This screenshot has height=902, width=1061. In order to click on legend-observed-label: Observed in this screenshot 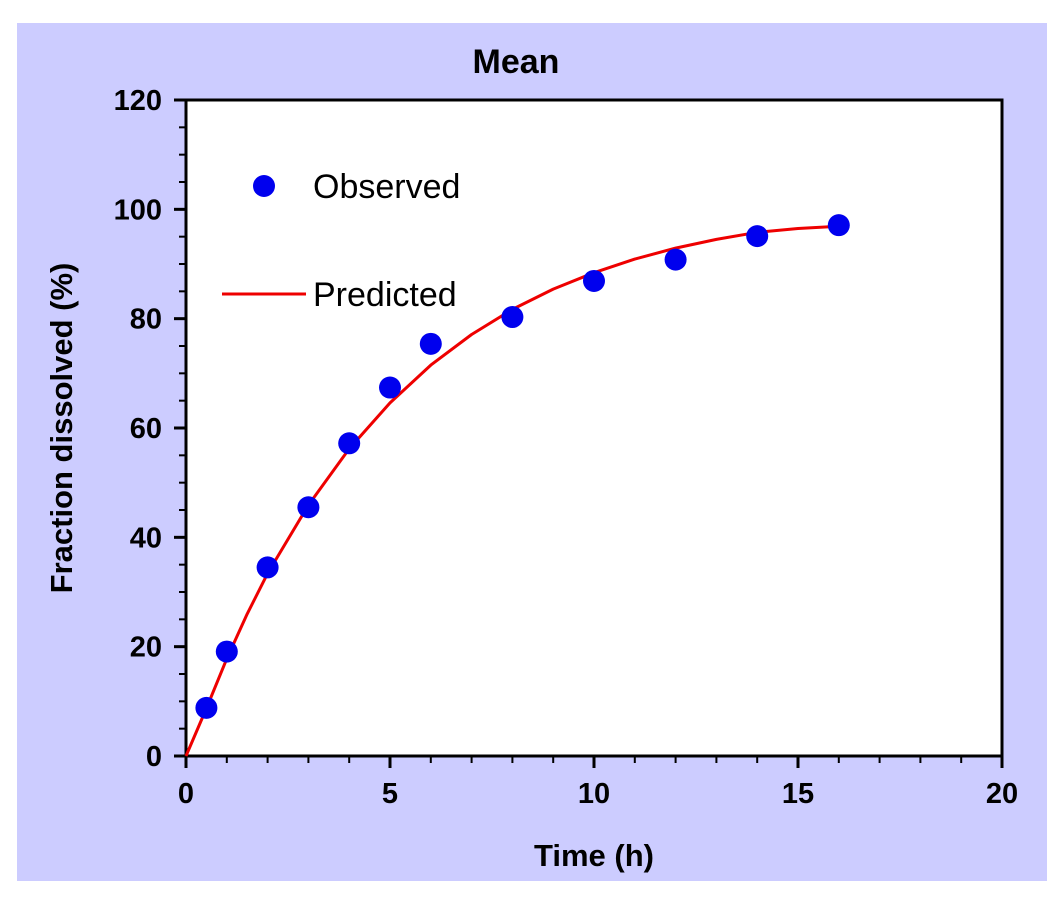, I will do `click(386, 187)`.